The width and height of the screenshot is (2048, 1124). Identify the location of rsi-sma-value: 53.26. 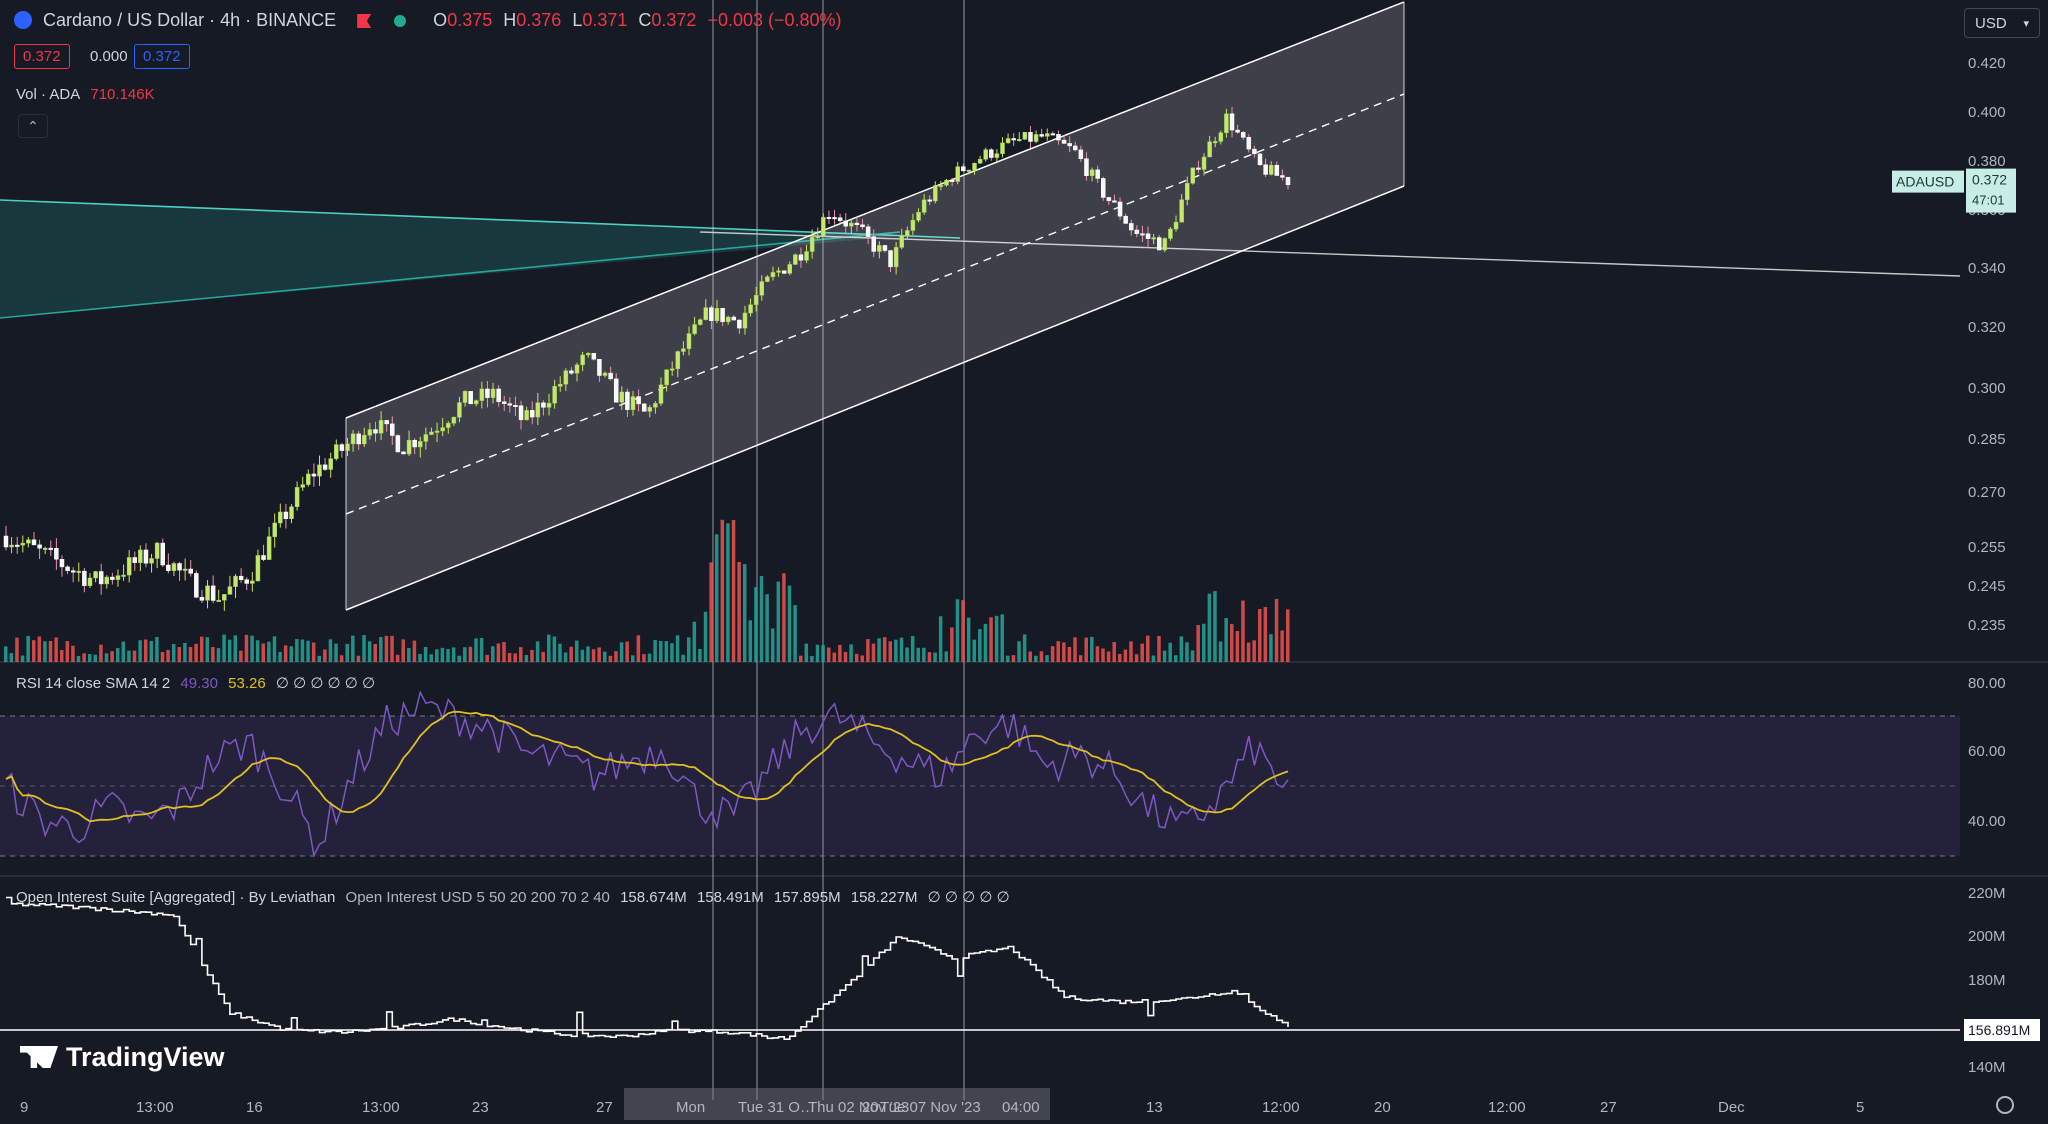
(247, 683).